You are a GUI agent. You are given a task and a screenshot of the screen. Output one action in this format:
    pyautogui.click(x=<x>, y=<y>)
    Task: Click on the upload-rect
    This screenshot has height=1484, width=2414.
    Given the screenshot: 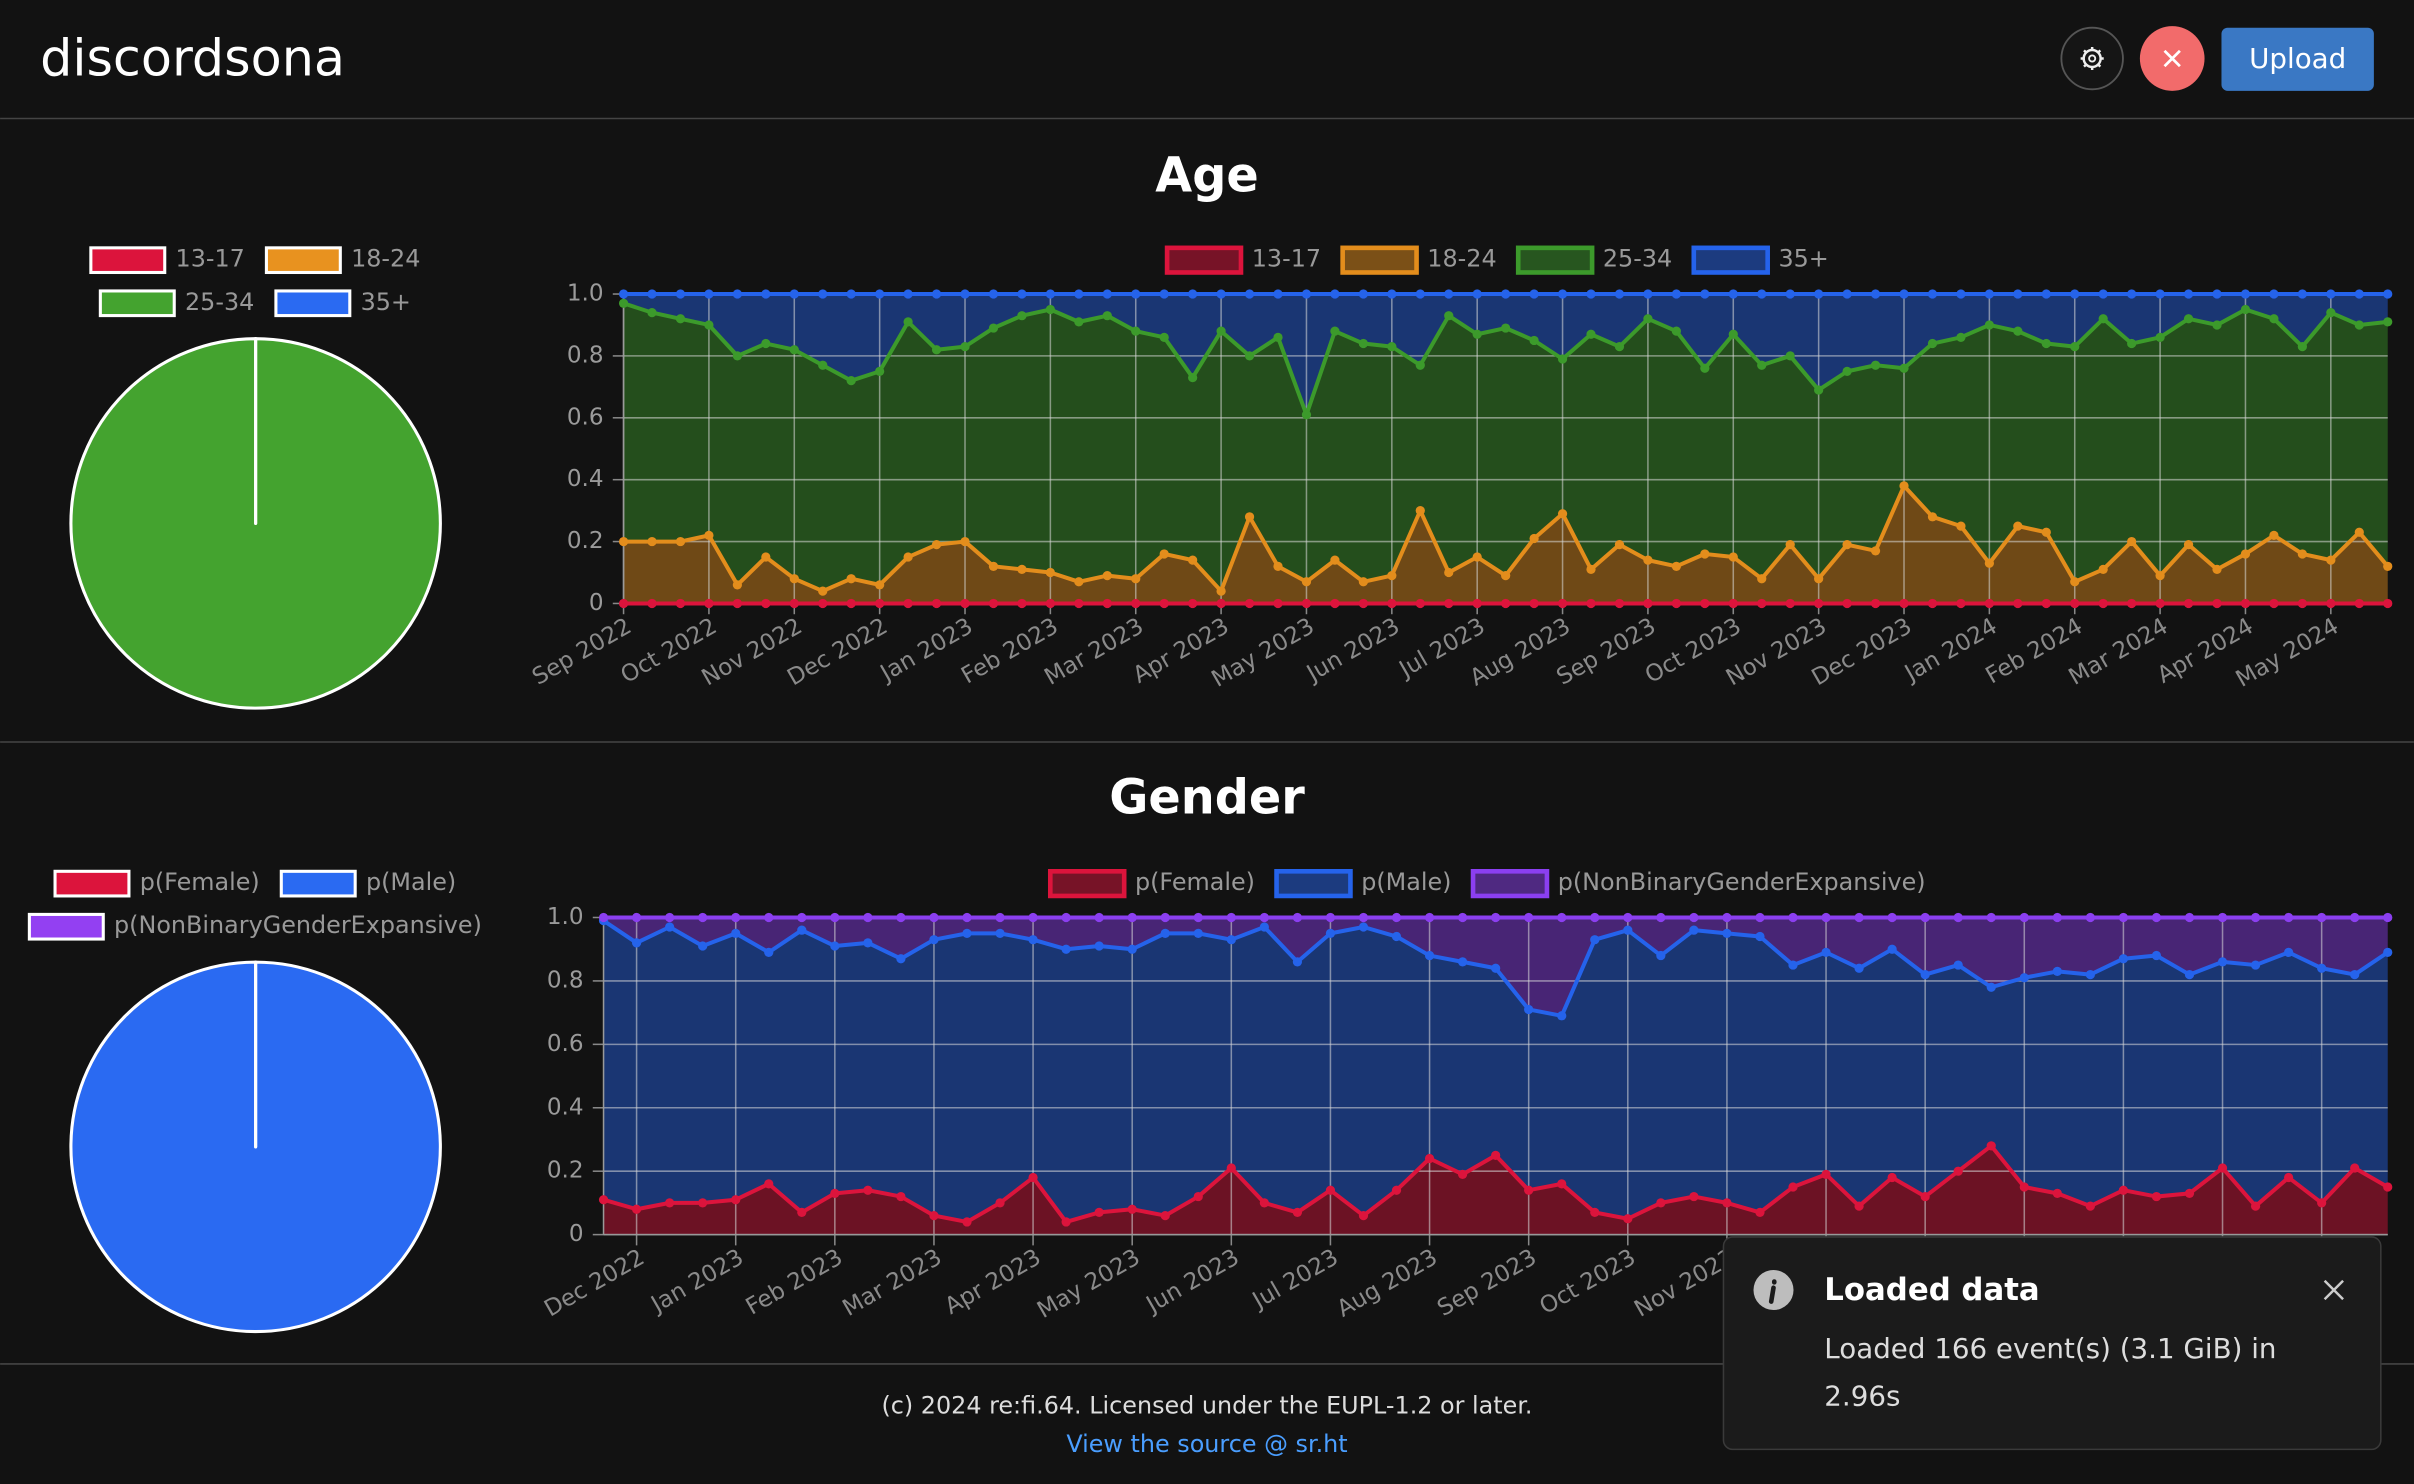 What is the action you would take?
    pyautogui.click(x=2297, y=59)
    